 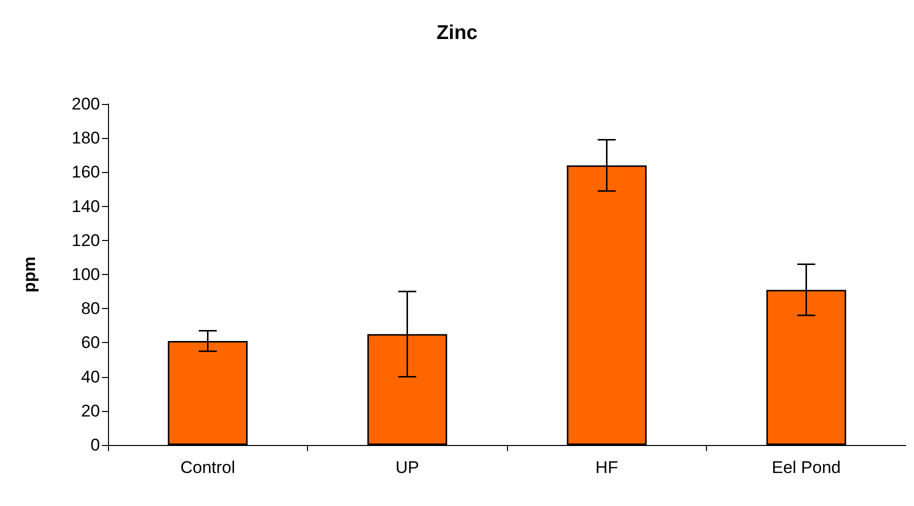 What do you see at coordinates (208, 467) in the screenshot?
I see `x-tick-label: Control` at bounding box center [208, 467].